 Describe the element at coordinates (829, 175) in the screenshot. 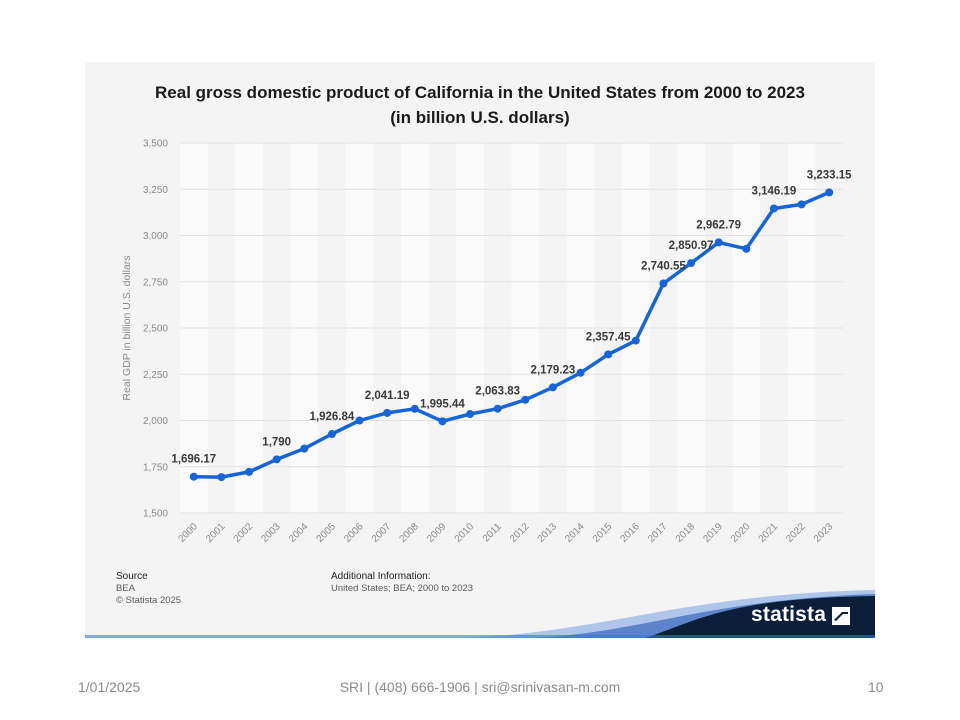

I see `data-label: 3,233.15` at that location.